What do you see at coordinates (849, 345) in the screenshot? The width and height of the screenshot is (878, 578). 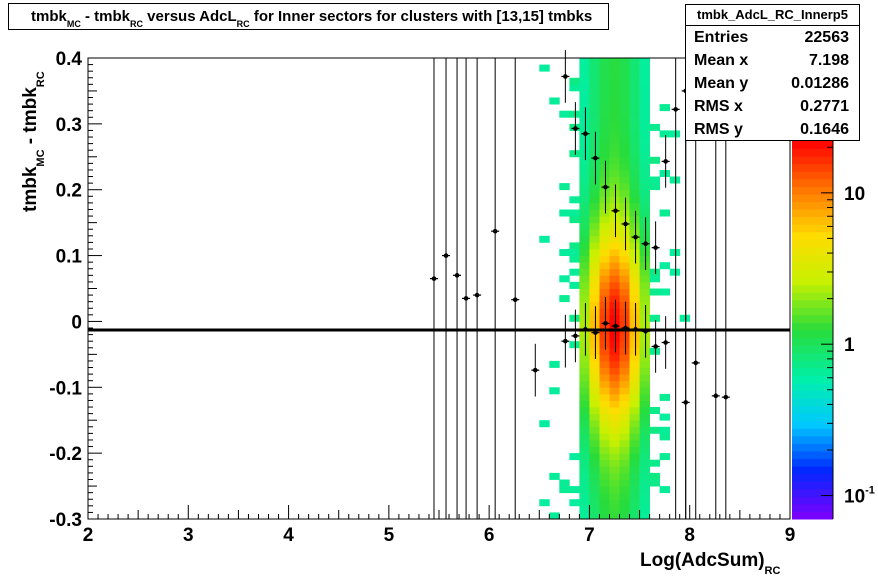 I see `palette-label: 1` at bounding box center [849, 345].